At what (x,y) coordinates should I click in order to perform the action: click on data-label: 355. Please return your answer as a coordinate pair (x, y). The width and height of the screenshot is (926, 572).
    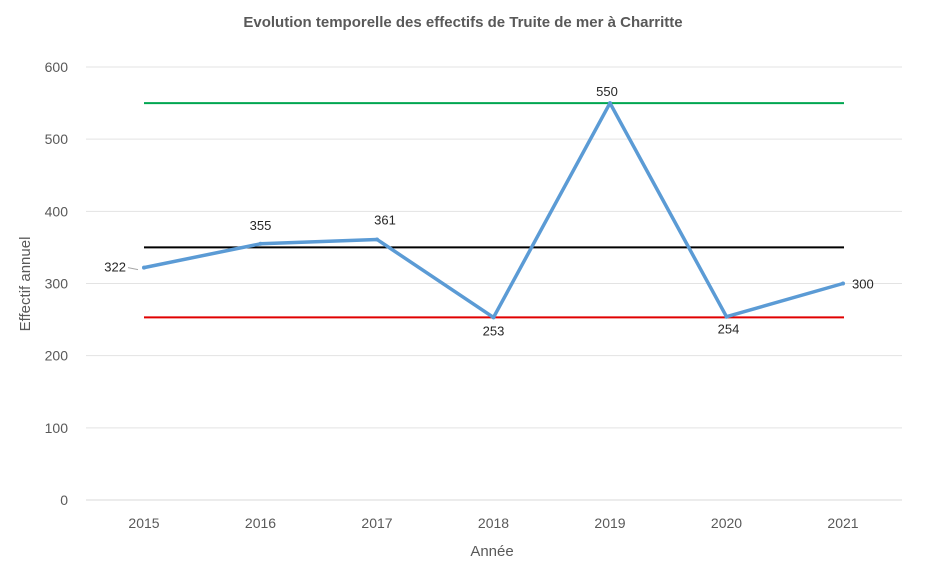
    Looking at the image, I should click on (261, 225).